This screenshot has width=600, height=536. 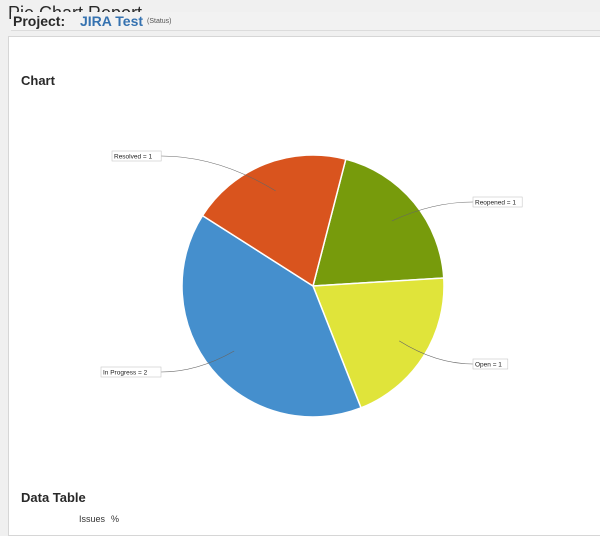 What do you see at coordinates (115, 519) in the screenshot?
I see `column-header-percent: %` at bounding box center [115, 519].